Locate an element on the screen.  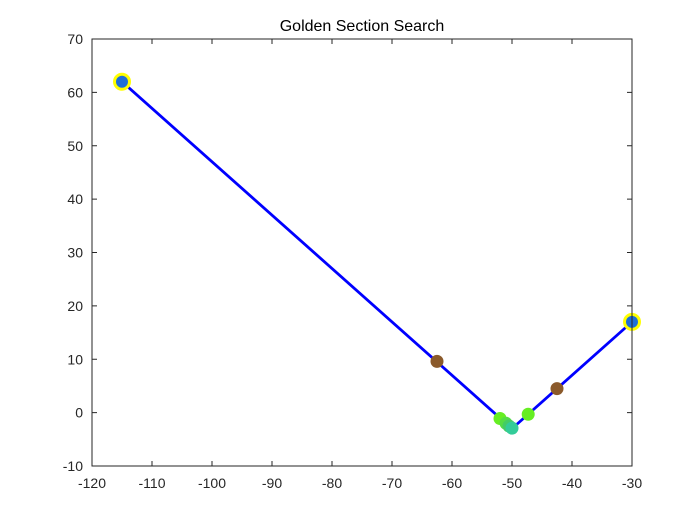
y-tick-label: 60 is located at coordinates (75, 92).